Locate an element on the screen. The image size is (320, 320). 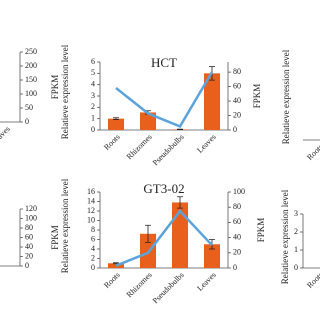
y2-tick-label: 250 is located at coordinates (31, 51).